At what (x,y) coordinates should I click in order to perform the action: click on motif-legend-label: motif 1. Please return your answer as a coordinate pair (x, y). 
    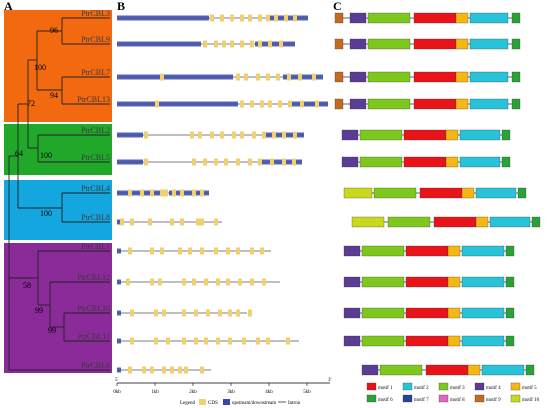
    Looking at the image, I should click on (385, 388).